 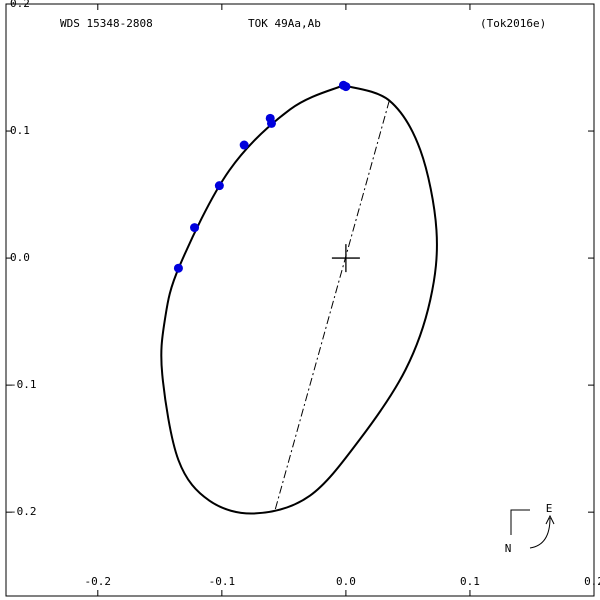 I want to click on primary-marker, so click(x=345, y=258).